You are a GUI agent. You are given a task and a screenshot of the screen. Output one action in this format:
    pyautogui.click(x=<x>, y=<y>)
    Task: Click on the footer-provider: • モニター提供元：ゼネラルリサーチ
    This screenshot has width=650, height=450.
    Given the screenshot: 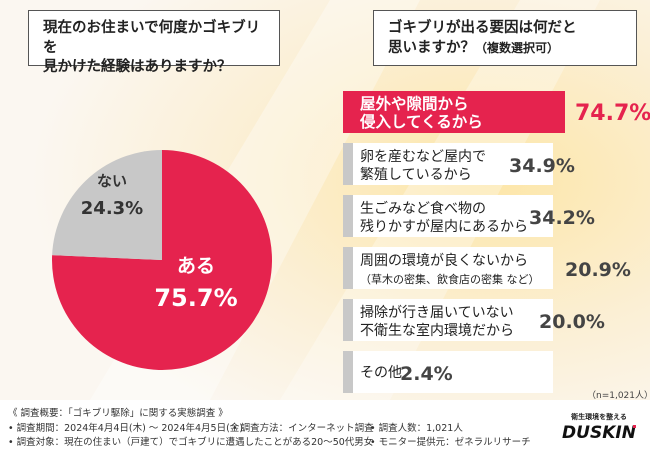 What is the action you would take?
    pyautogui.click(x=450, y=442)
    